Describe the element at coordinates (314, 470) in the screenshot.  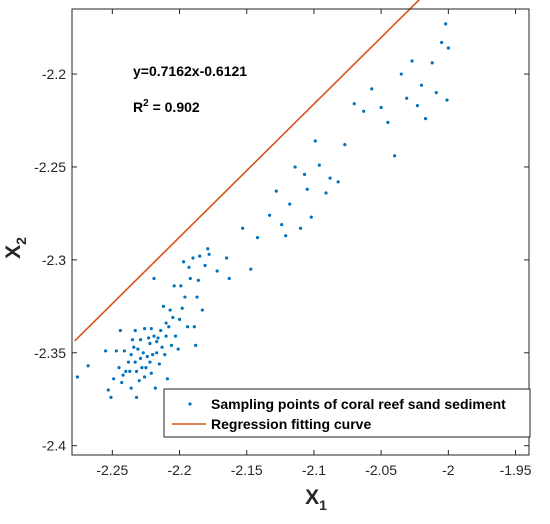
I see `x-tick-label: -2.1` at that location.